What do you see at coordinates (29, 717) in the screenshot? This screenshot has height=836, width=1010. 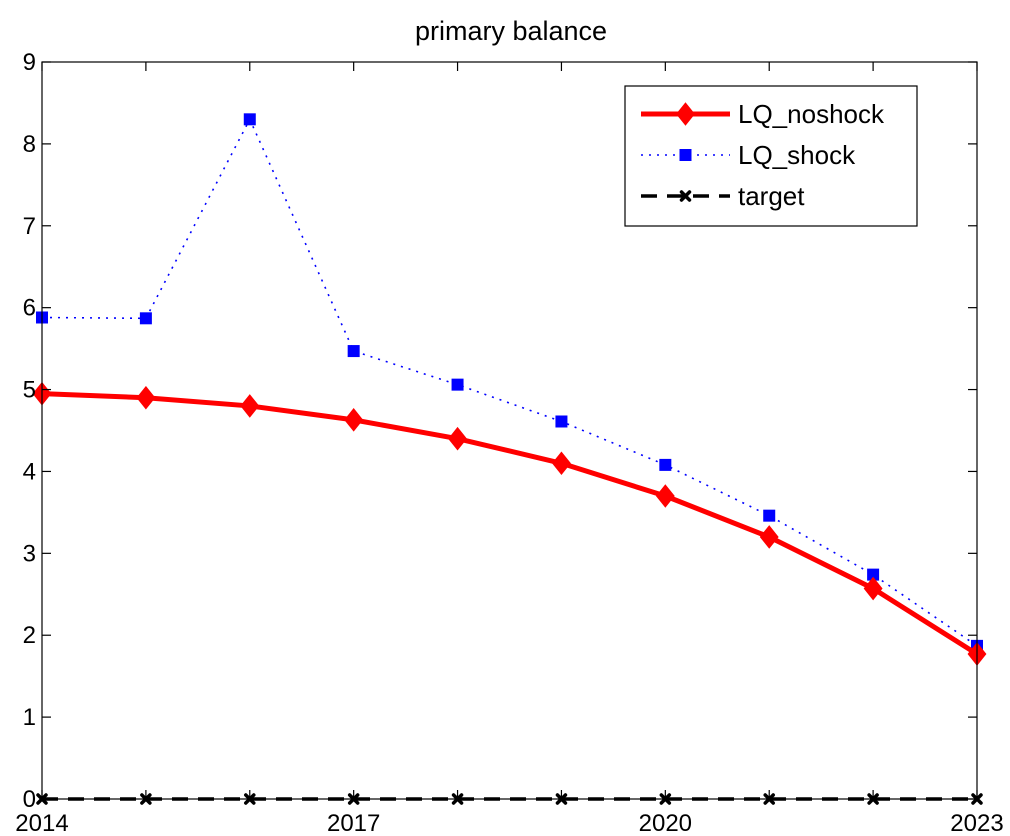 I see `y-tick-label: 1` at bounding box center [29, 717].